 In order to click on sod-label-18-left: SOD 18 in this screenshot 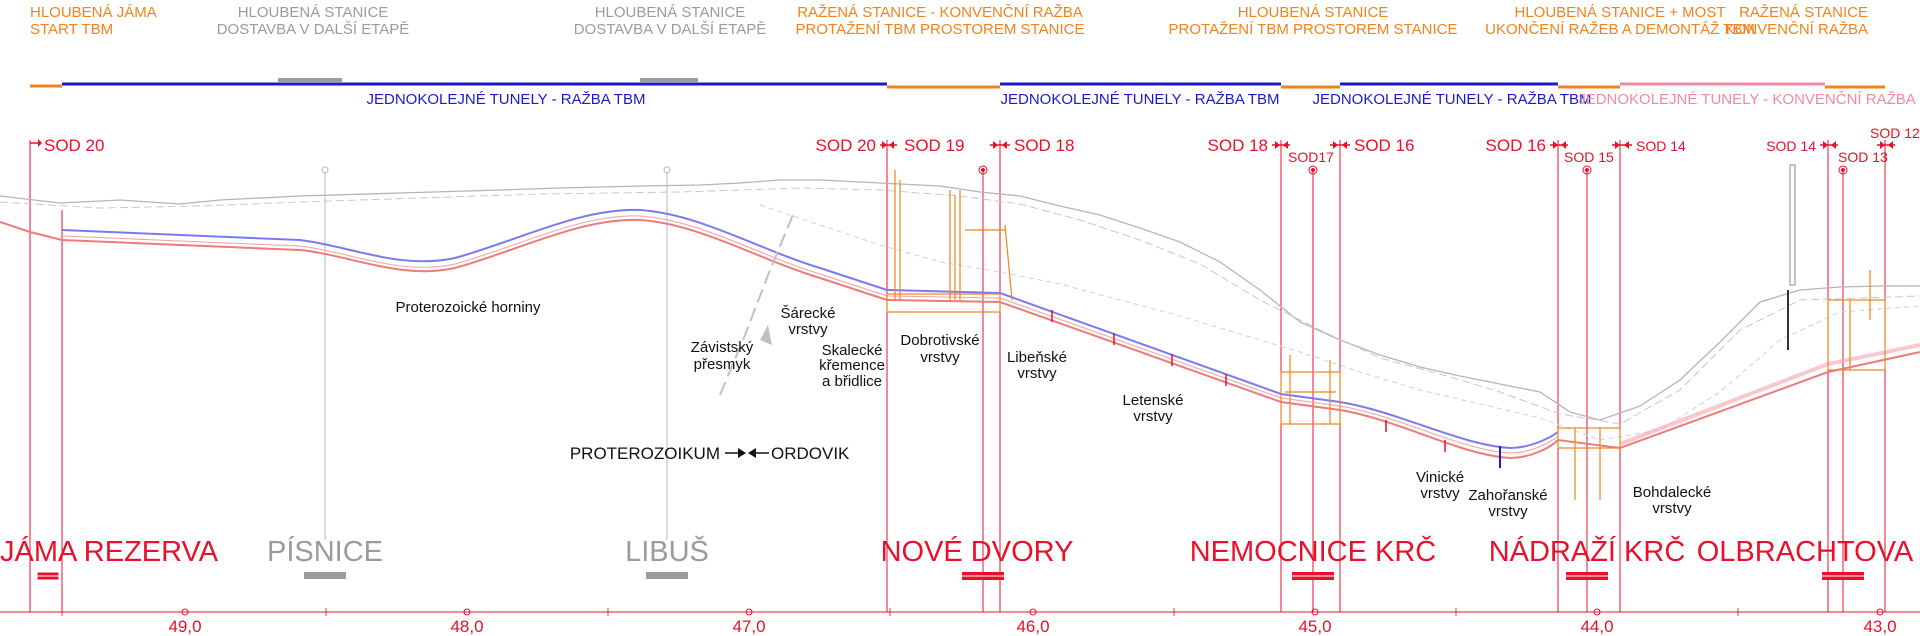, I will do `click(1044, 145)`.